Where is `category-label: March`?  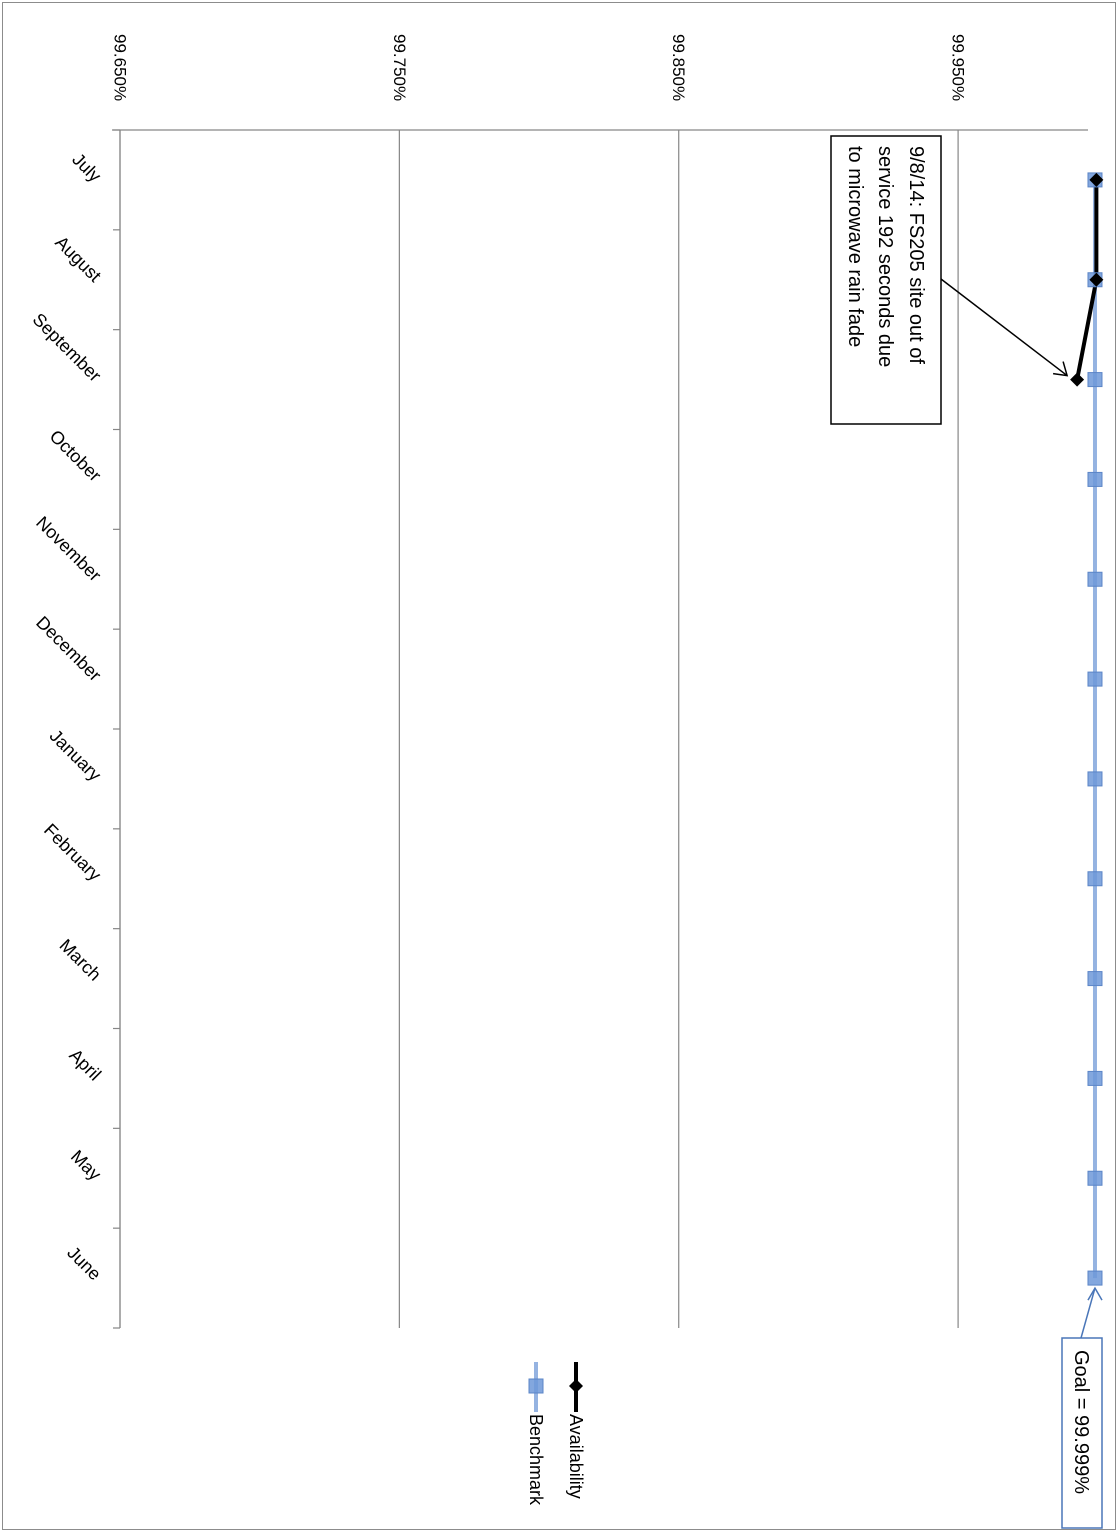 category-label: March is located at coordinates (81, 960).